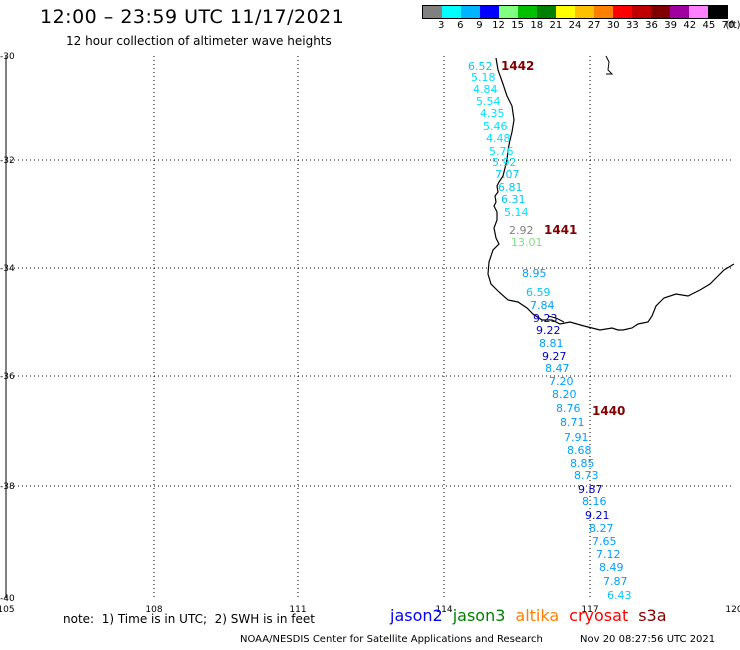  What do you see at coordinates (498, 138) in the screenshot?
I see `wave-height-value: 4.48` at bounding box center [498, 138].